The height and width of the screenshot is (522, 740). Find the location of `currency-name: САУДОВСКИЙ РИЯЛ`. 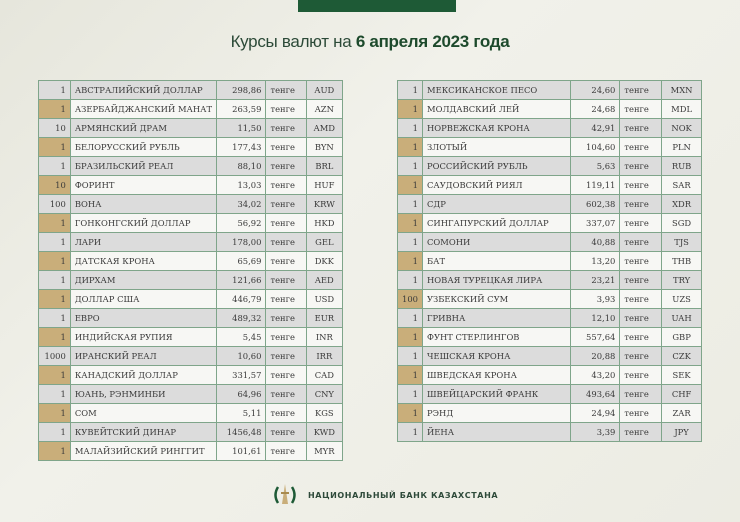

currency-name: САУДОВСКИЙ РИЯЛ is located at coordinates (496, 185).